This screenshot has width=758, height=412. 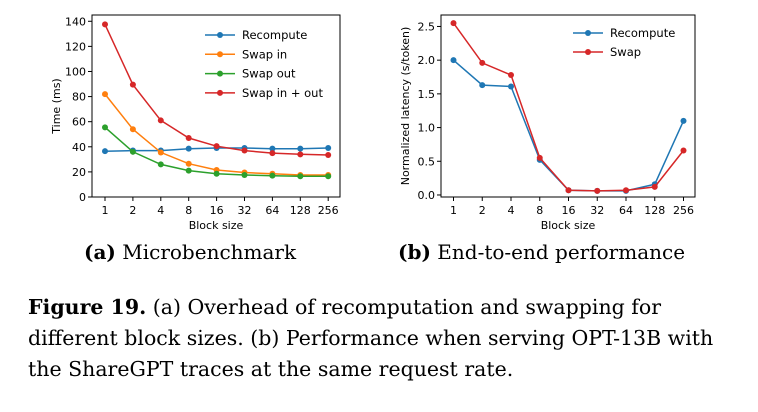 What do you see at coordinates (569, 210) in the screenshot?
I see `panelb-xtick-label: 16` at bounding box center [569, 210].